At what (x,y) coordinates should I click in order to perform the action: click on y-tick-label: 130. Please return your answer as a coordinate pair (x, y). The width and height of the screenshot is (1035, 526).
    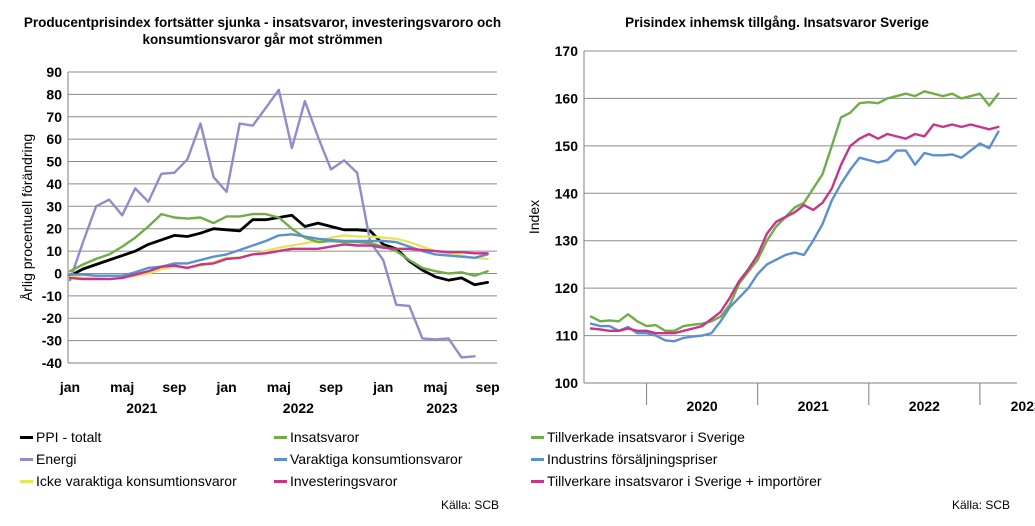
    Looking at the image, I should click on (567, 241).